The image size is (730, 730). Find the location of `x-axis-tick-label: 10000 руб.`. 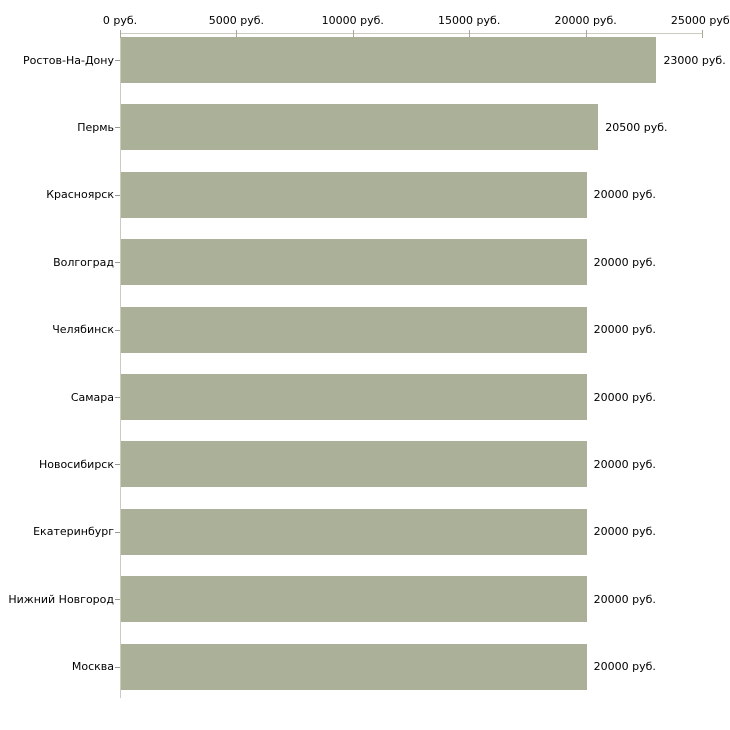

x-axis-tick-label: 10000 руб. is located at coordinates (352, 20).